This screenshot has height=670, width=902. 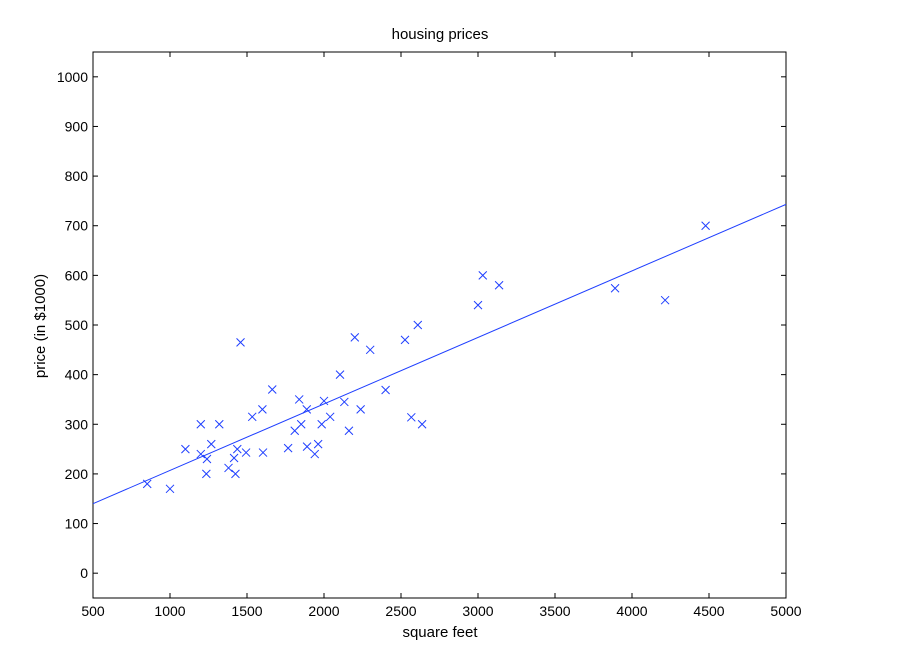 What do you see at coordinates (440, 34) in the screenshot?
I see `chart-title: housing prices` at bounding box center [440, 34].